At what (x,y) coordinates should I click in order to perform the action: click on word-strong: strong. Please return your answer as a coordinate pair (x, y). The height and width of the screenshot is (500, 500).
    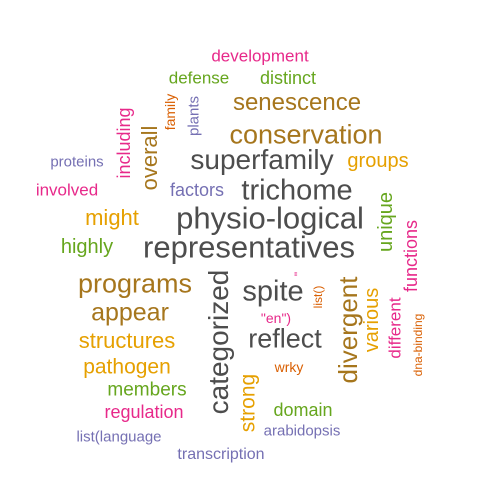
    Looking at the image, I should click on (248, 403).